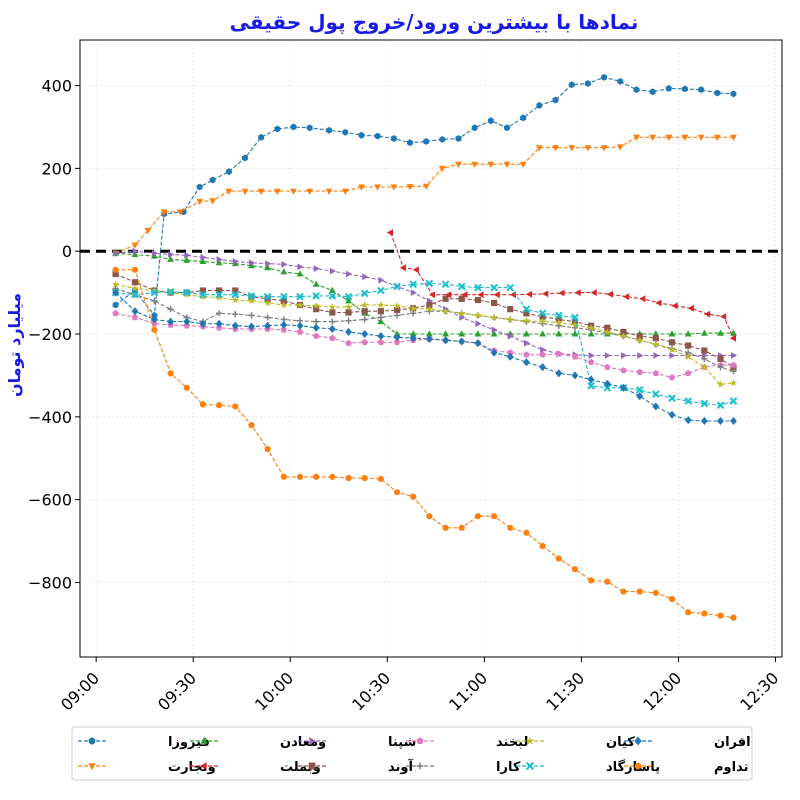 This screenshot has height=800, width=800. What do you see at coordinates (56, 86) in the screenshot?
I see `y-tick-label: 400` at bounding box center [56, 86].